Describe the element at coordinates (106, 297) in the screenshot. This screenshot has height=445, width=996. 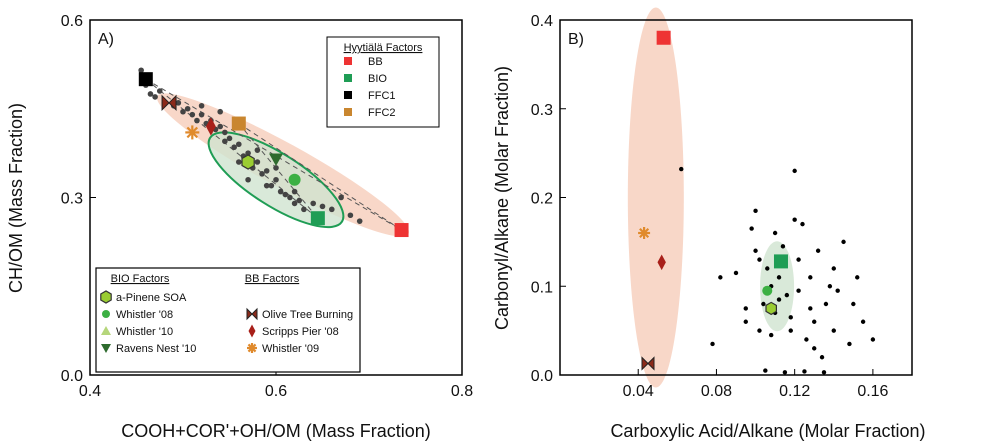
I see `legend-apinene-marker` at that location.